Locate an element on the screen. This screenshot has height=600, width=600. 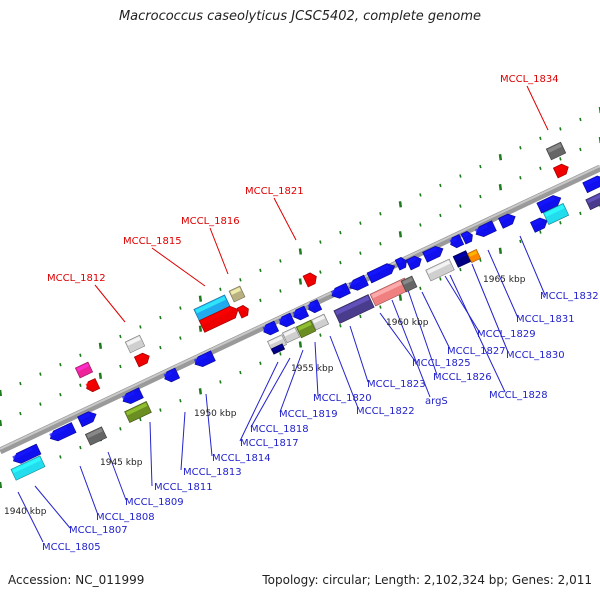
label-mccl-1805: MCCL_1805 is located at coordinates (71, 547).